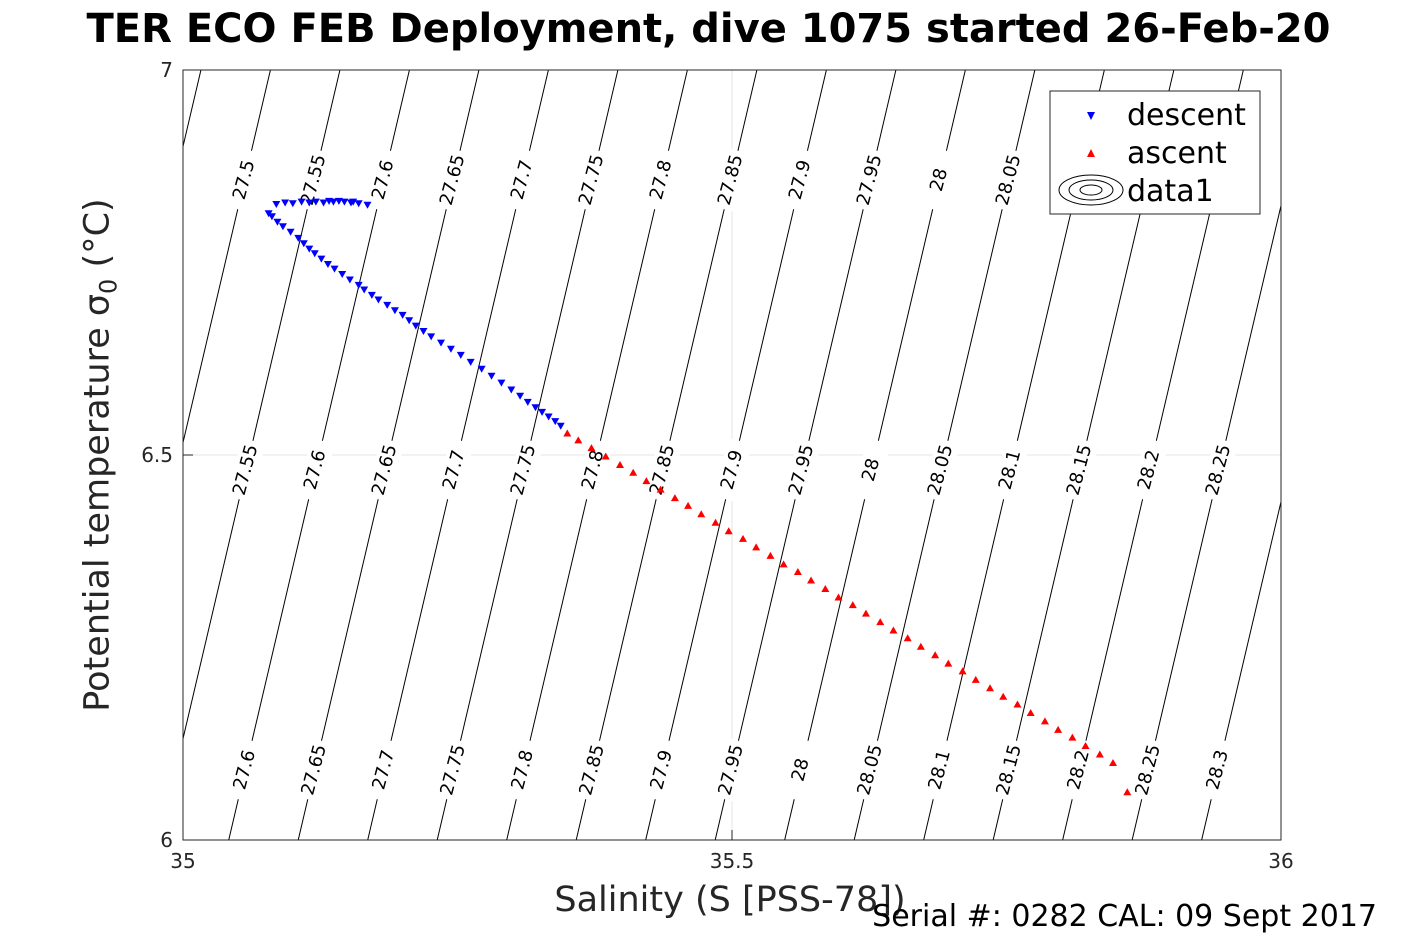 The image size is (1417, 945). What do you see at coordinates (166, 840) in the screenshot?
I see `y-tick-label: 6` at bounding box center [166, 840].